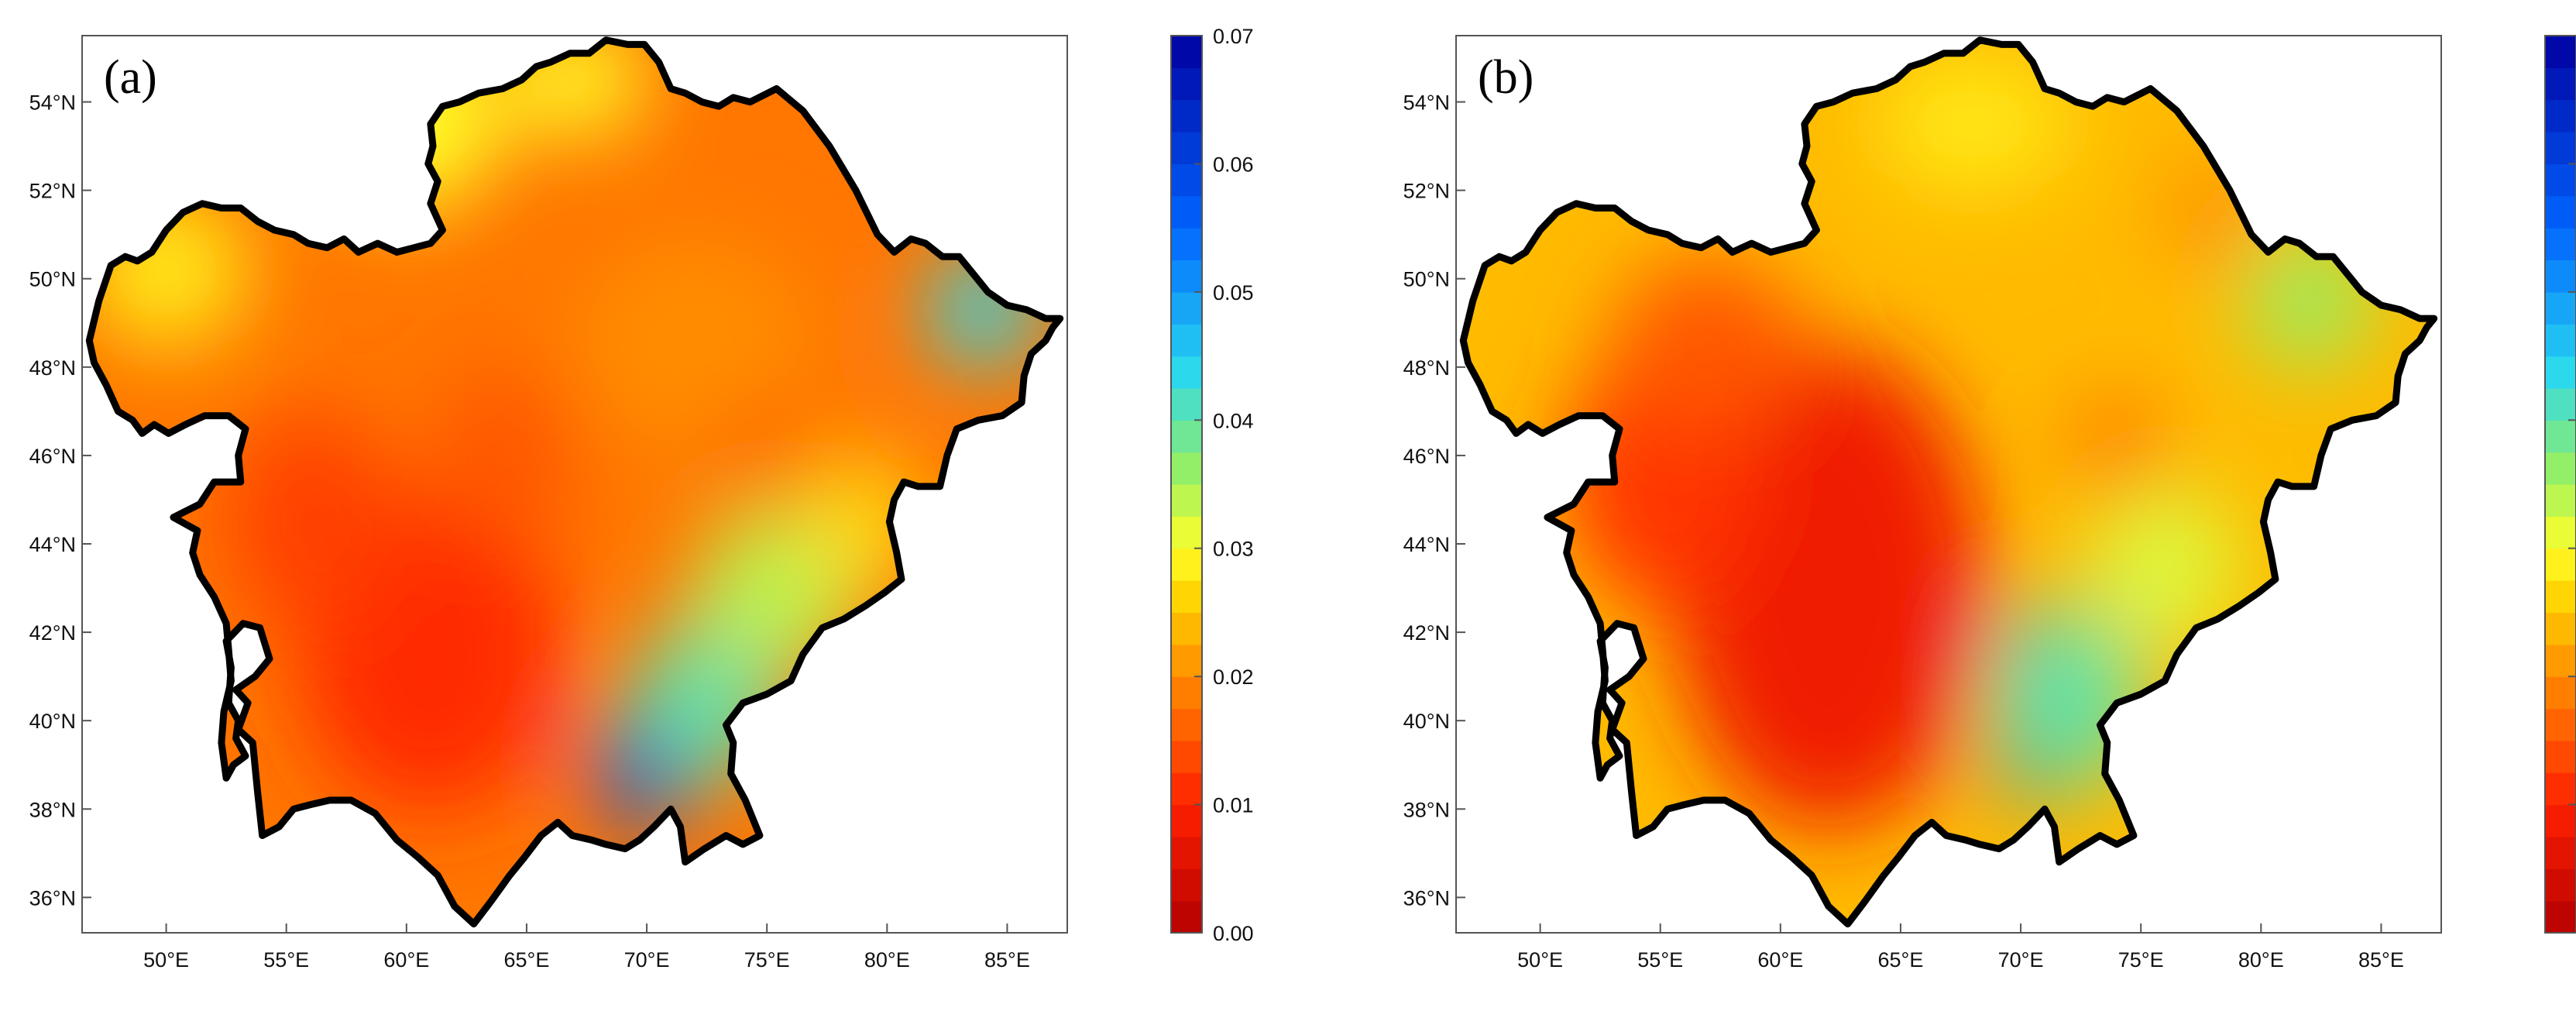 This screenshot has width=2576, height=1018. What do you see at coordinates (1233, 677) in the screenshot?
I see `colorbar-tick-label: 0.02` at bounding box center [1233, 677].